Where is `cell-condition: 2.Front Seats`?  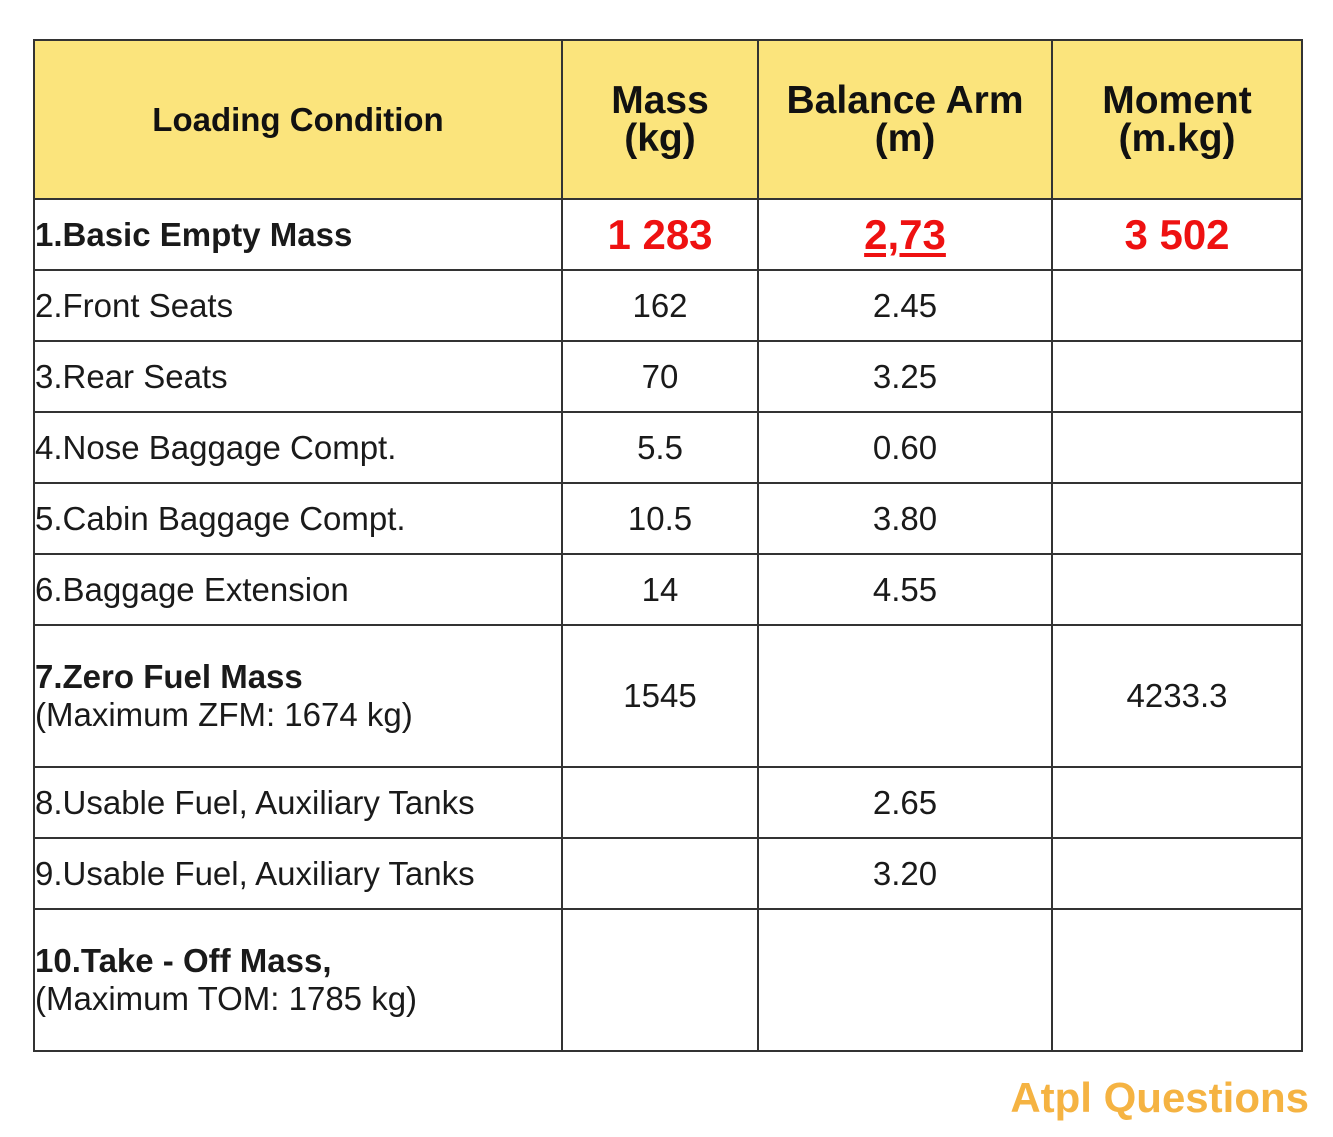 cell-condition: 2.Front Seats is located at coordinates (298, 305).